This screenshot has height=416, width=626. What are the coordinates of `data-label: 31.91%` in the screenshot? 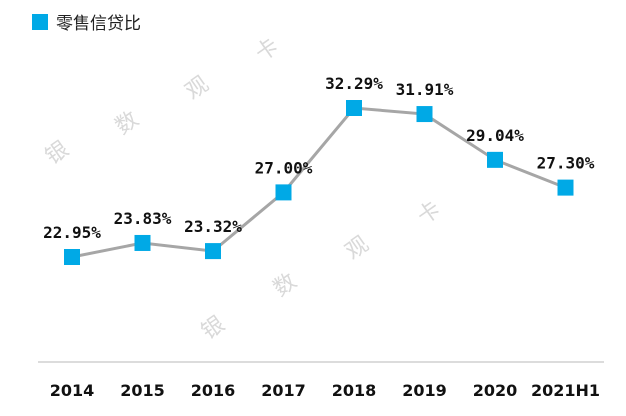 It's located at (425, 89).